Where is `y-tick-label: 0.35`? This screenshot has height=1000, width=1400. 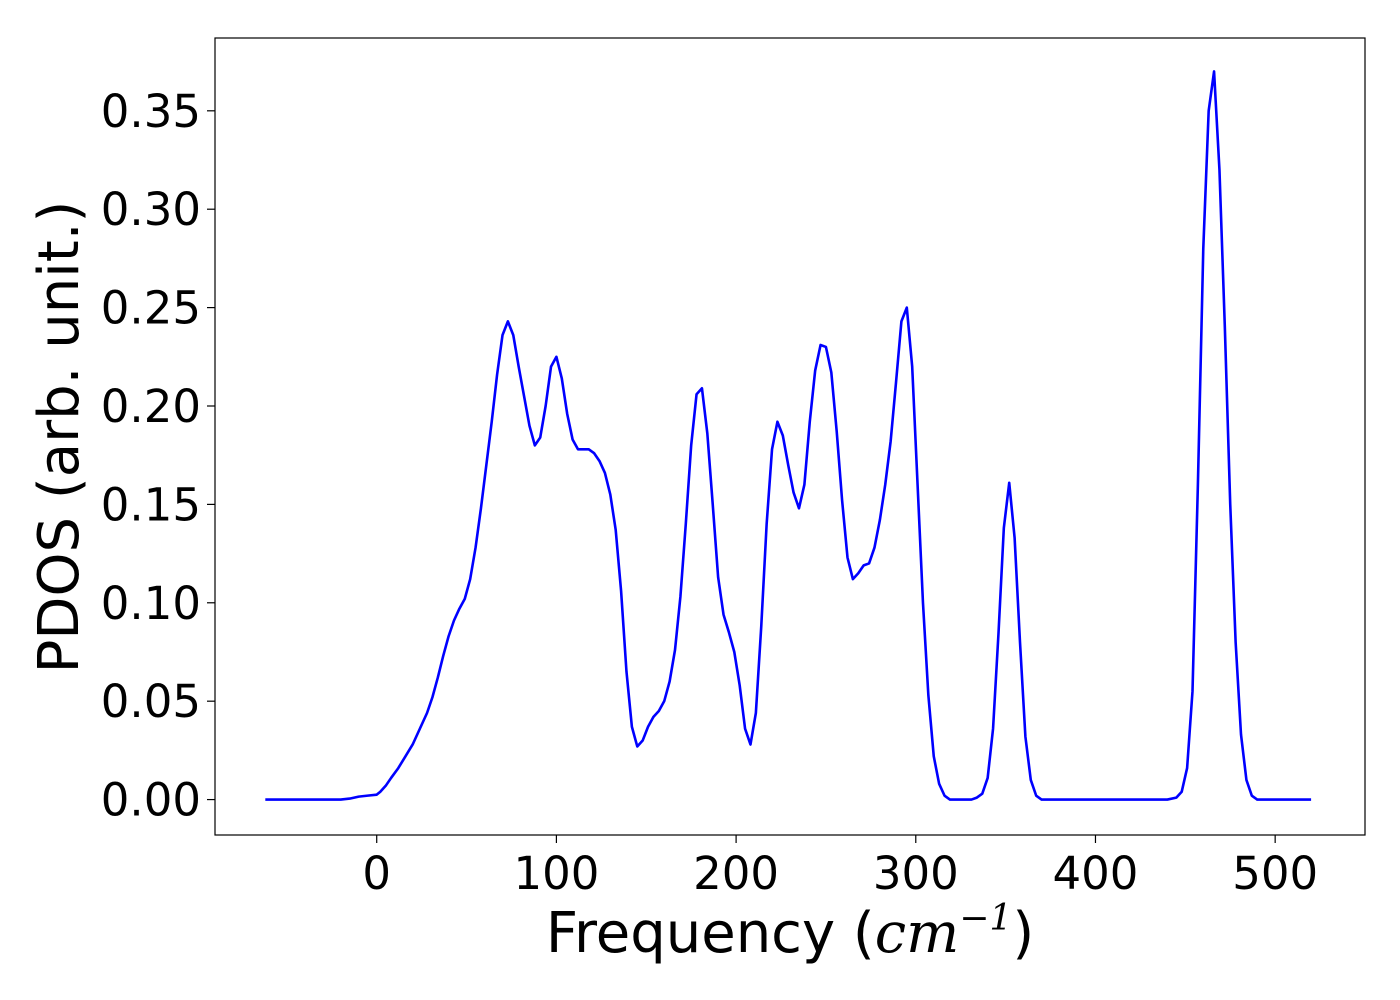
y-tick-label: 0.35 is located at coordinates (151, 111).